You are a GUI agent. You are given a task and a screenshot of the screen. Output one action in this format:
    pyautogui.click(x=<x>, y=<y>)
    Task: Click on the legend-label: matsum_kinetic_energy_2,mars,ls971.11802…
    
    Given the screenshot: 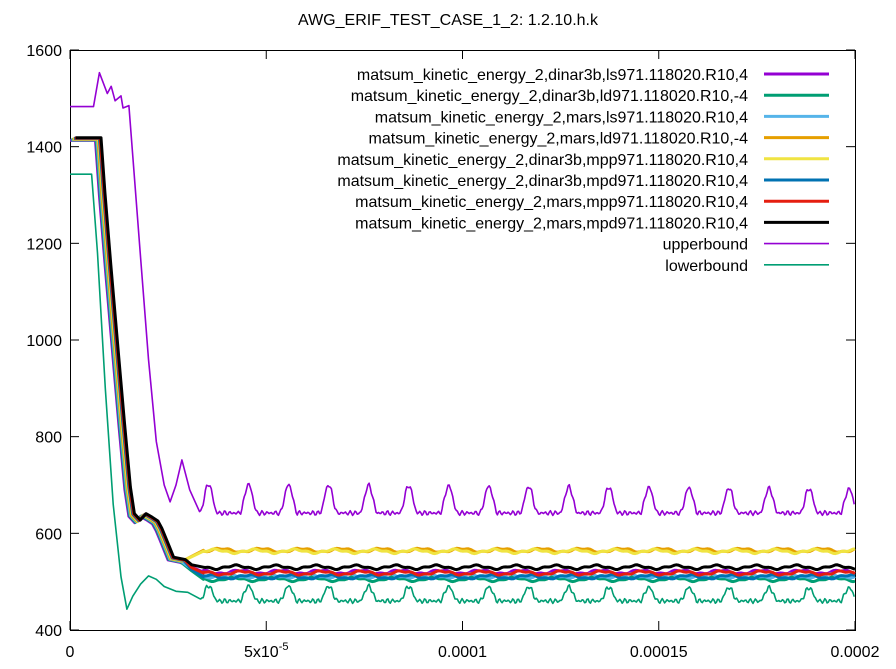 What is the action you would take?
    pyautogui.click(x=561, y=117)
    